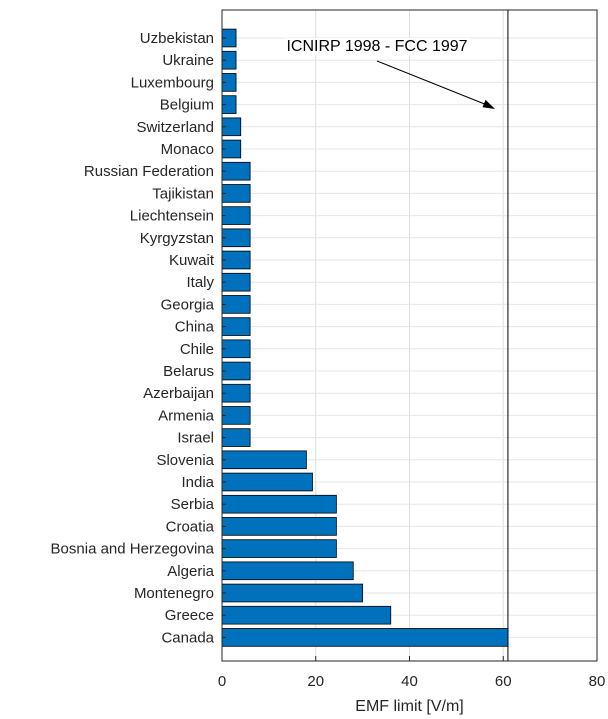 The image size is (608, 719). I want to click on category-label: China, so click(195, 327).